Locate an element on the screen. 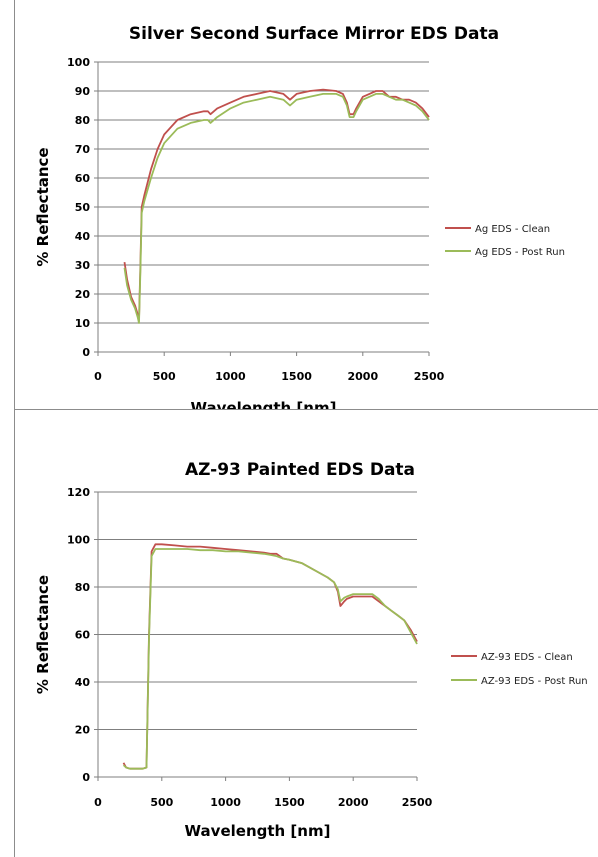  c0-y-tick-label-60: 60 is located at coordinates (83, 178).